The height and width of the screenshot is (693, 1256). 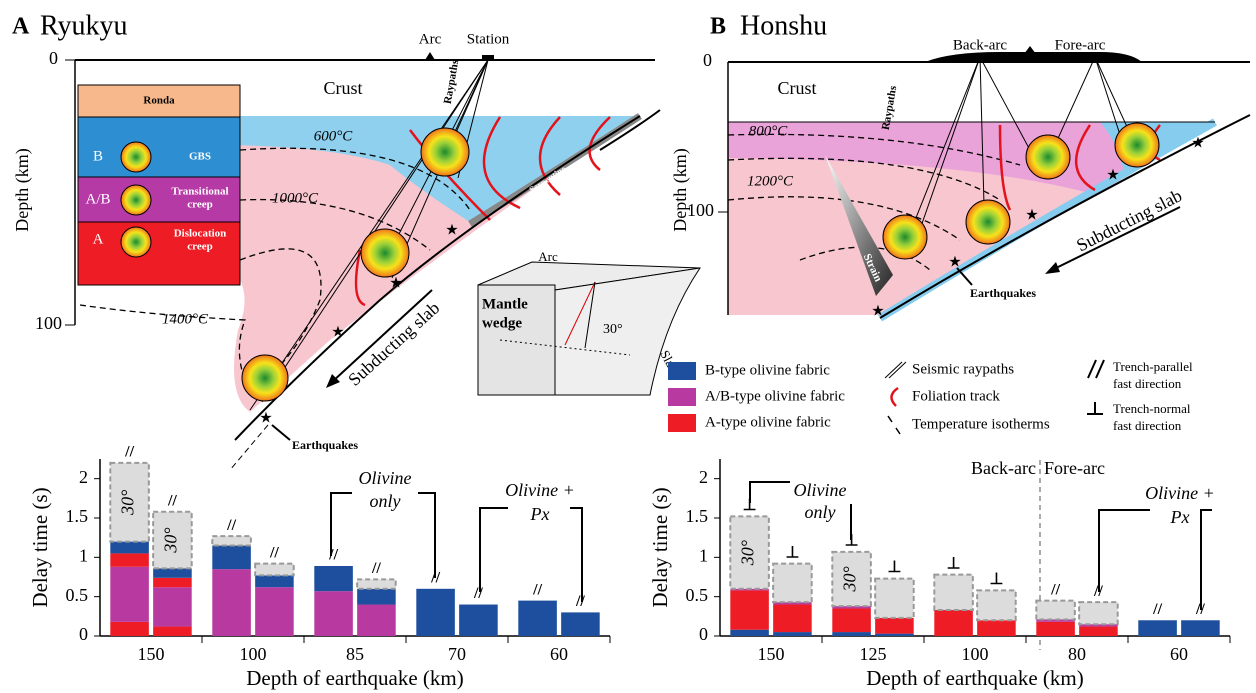 What do you see at coordinates (1077, 654) in the screenshot?
I see `x-tick-label: 80` at bounding box center [1077, 654].